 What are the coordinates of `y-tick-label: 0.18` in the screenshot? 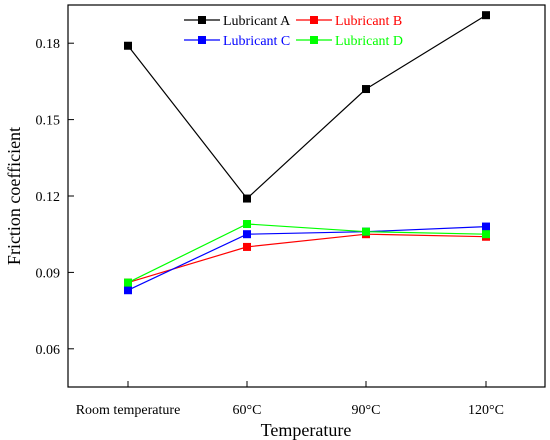 It's located at (48, 44).